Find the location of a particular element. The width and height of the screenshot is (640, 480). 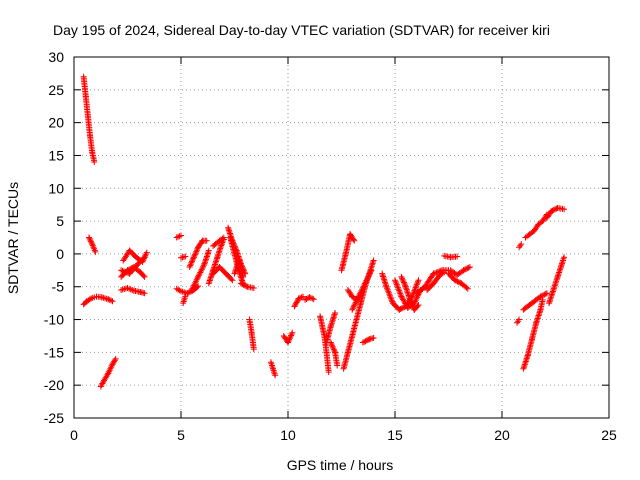

y-tick-label: 0 is located at coordinates (60, 254).